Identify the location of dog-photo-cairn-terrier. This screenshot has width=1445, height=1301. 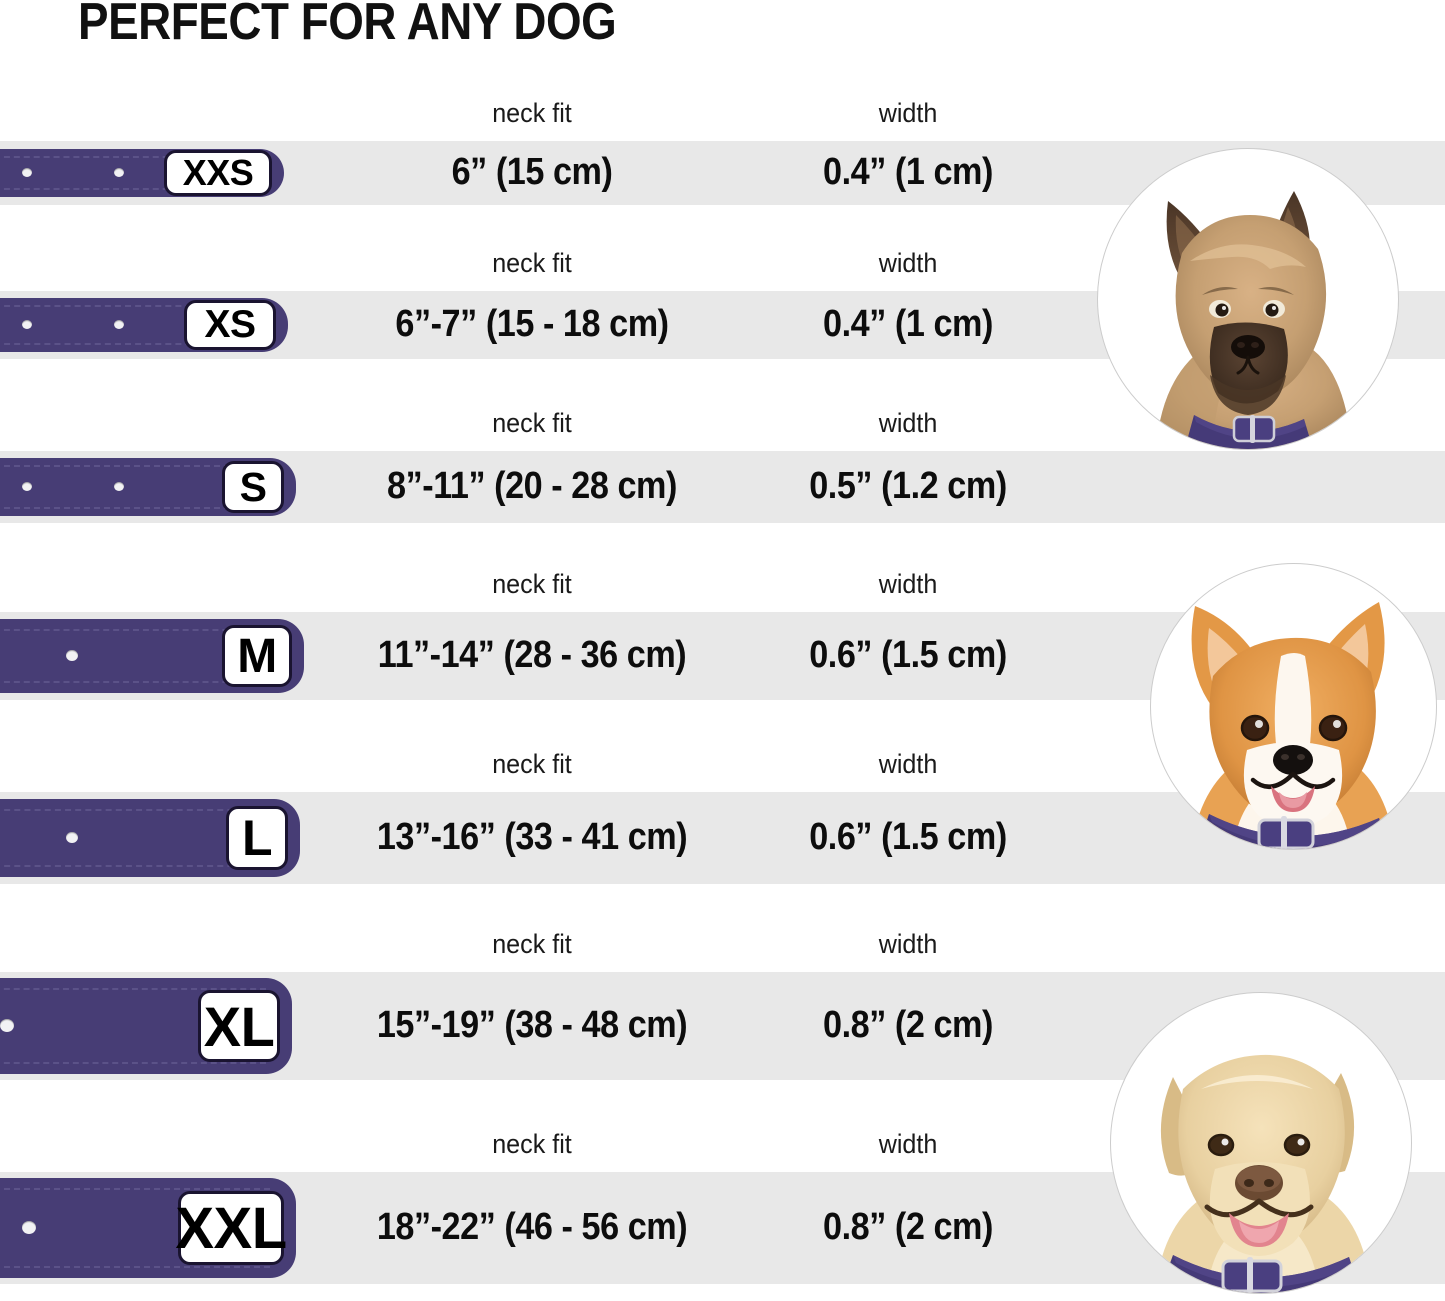
(1248, 299).